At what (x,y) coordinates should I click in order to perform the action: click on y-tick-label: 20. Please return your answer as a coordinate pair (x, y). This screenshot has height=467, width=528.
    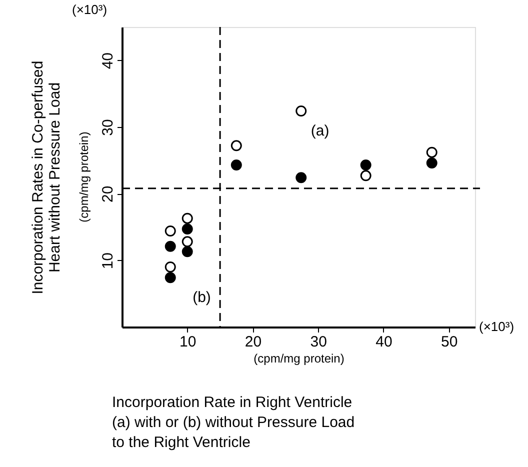
    Looking at the image, I should click on (108, 194).